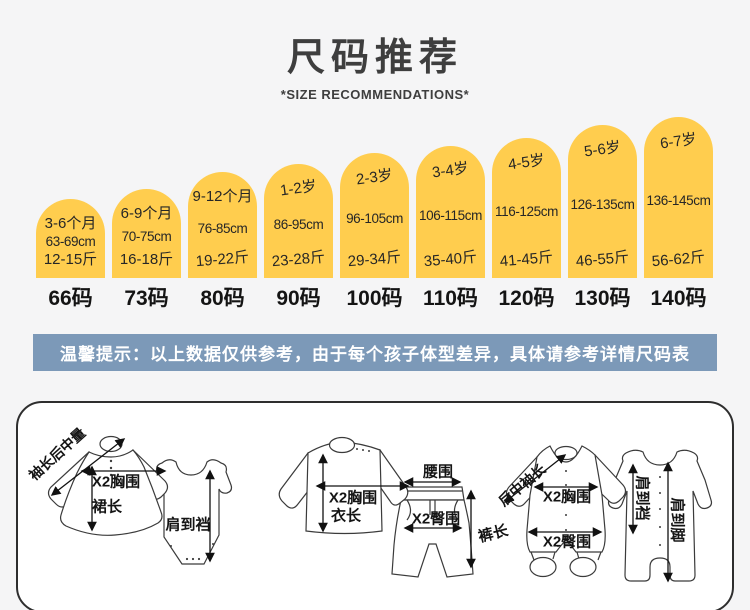 This screenshot has height=610, width=750. What do you see at coordinates (526, 259) in the screenshot?
I see `column-weight: 41-45斤` at bounding box center [526, 259].